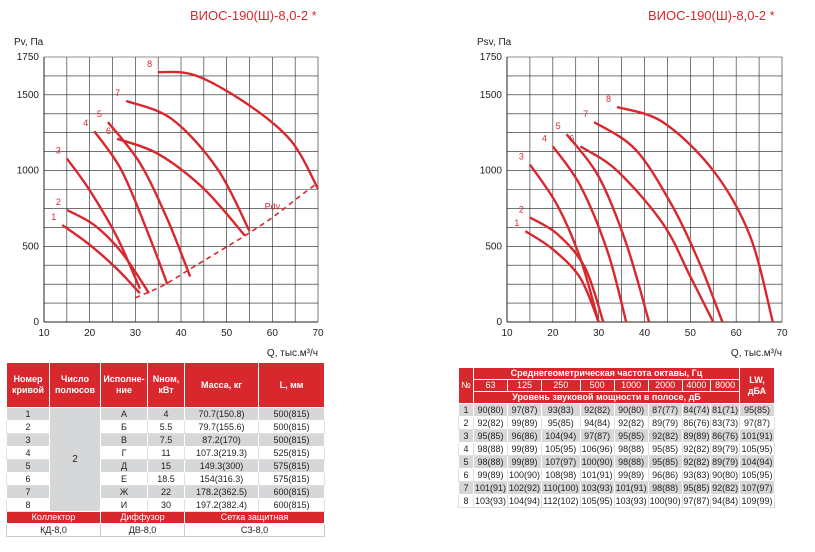 The width and height of the screenshot is (815, 552). Describe the element at coordinates (696, 423) in the screenshot. I see `table-cell: 86(76)` at that location.